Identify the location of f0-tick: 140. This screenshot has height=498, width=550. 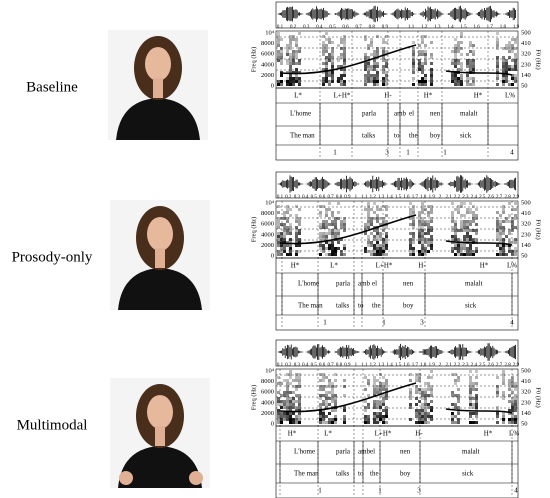
(526, 245).